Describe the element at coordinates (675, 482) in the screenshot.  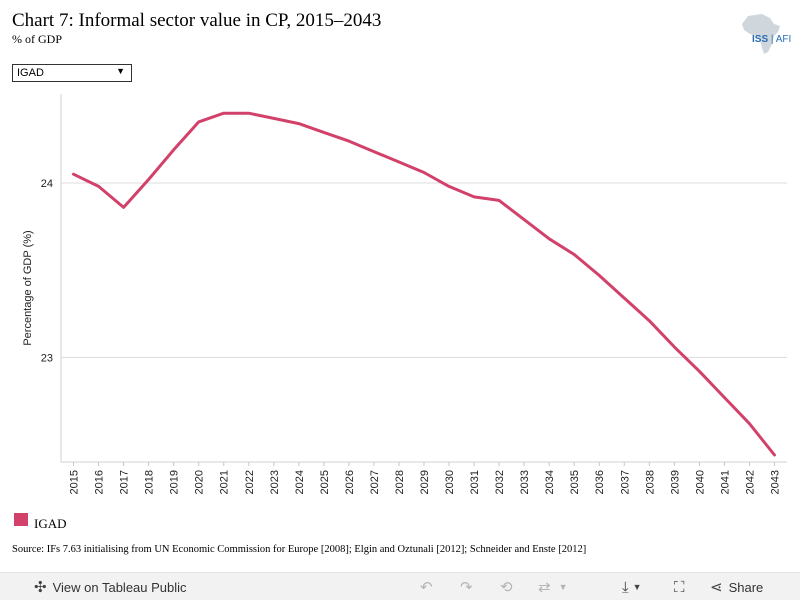
I see `x-tick-label: 2039` at that location.